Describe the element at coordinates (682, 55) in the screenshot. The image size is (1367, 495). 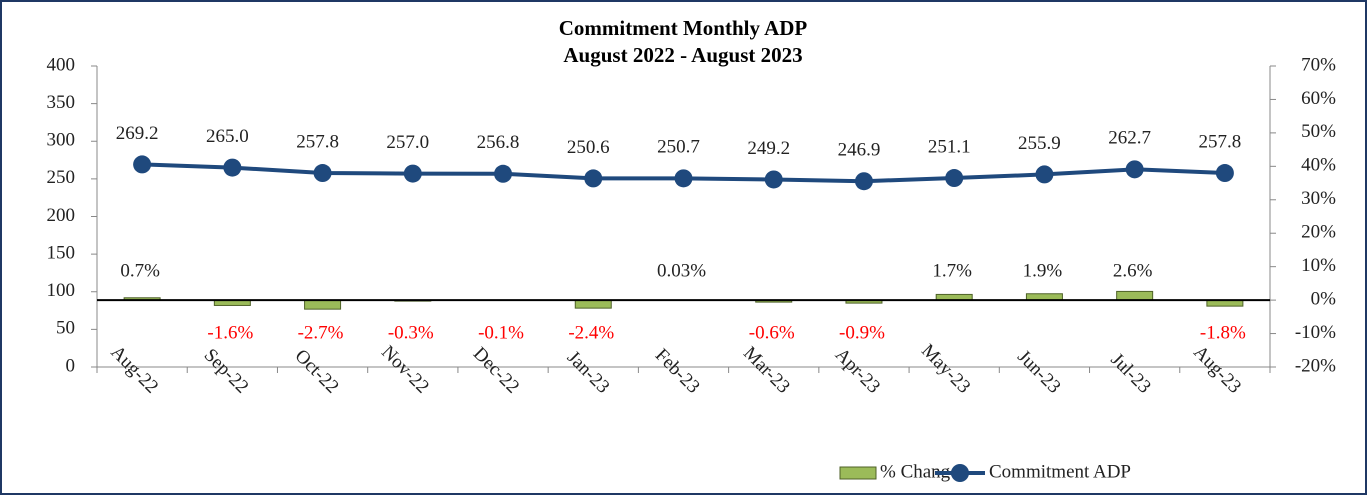
I see `chart-subtitle: August 2022 - August 2023` at that location.